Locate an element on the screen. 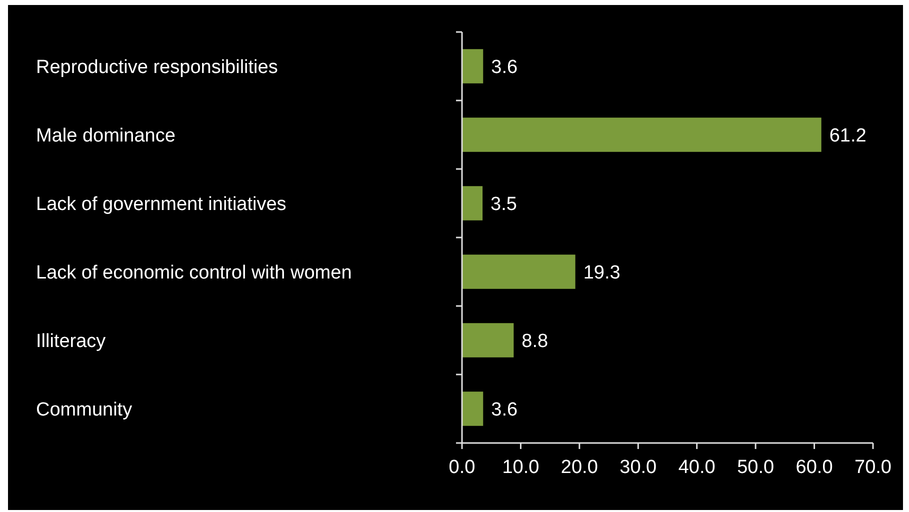 The image size is (909, 512). data-label: 19.3 is located at coordinates (601, 273).